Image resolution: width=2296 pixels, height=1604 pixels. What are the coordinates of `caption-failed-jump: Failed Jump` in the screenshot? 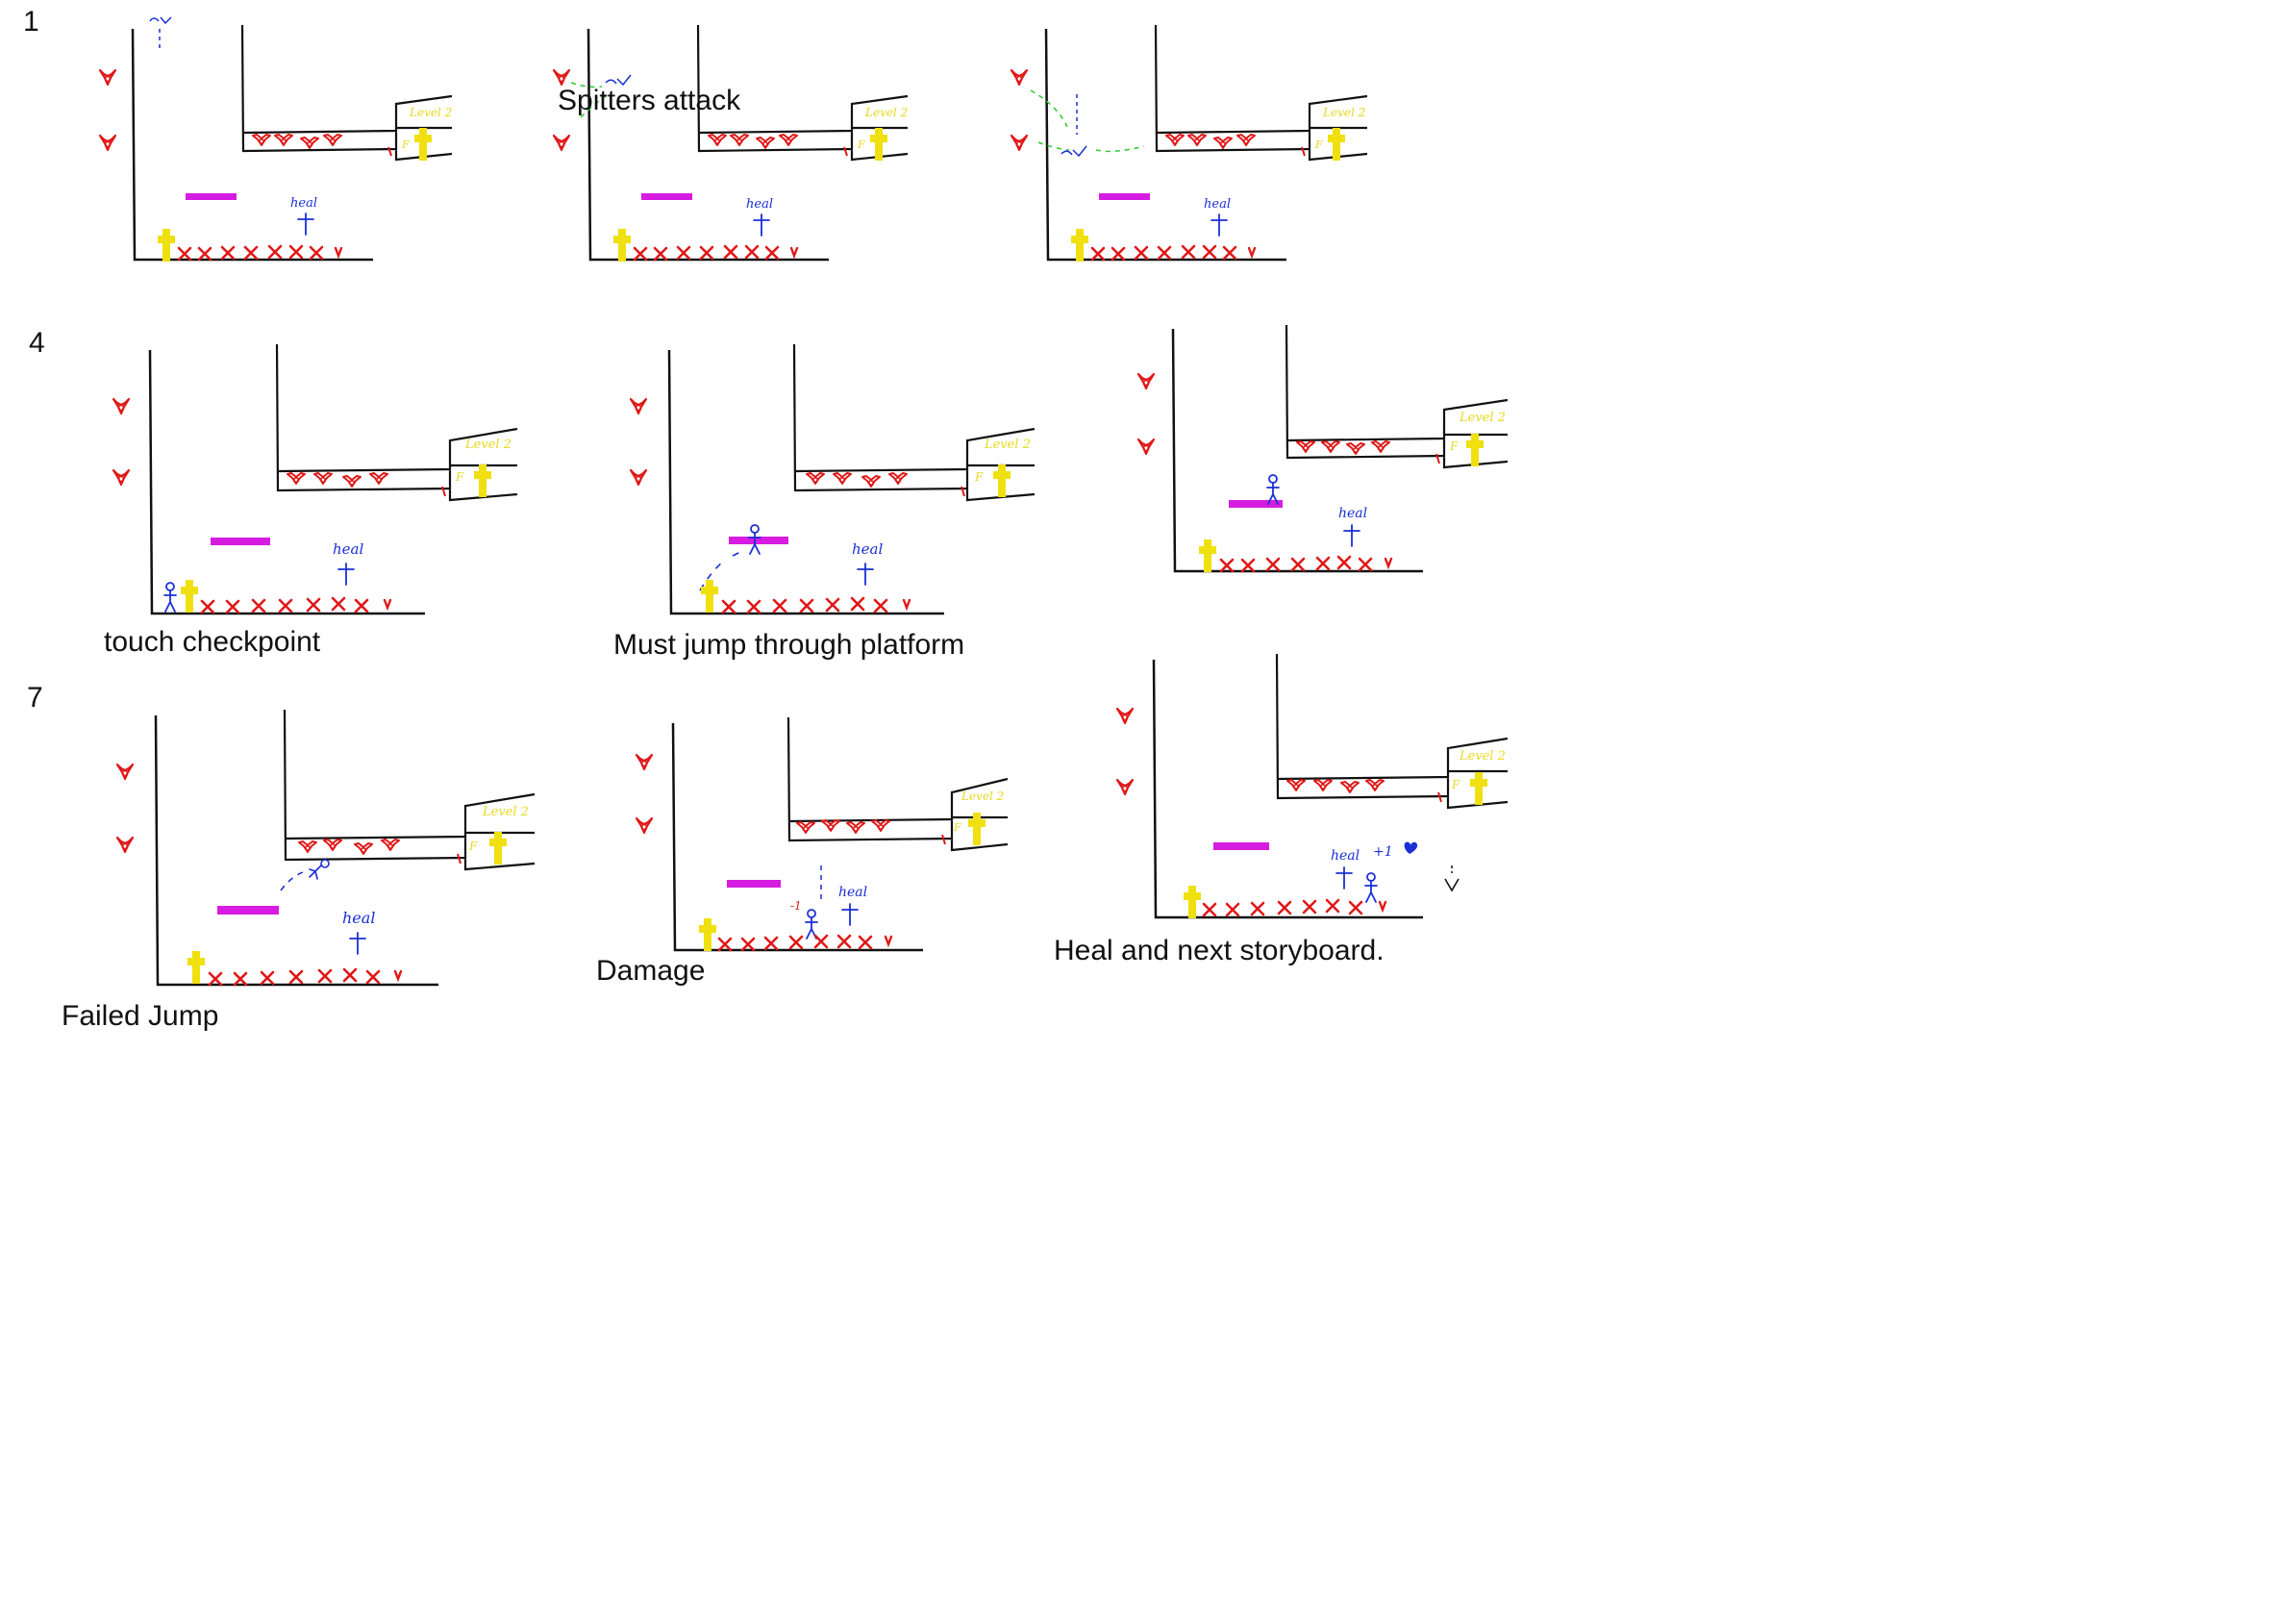 It's located at (140, 1016).